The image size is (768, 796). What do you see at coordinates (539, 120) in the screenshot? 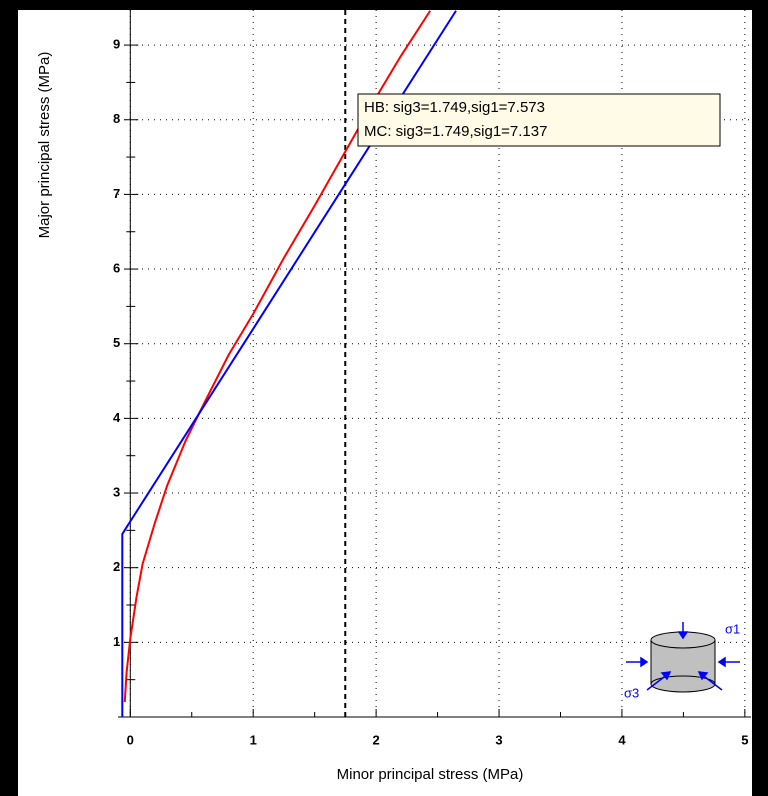
I see `annotation-box` at bounding box center [539, 120].